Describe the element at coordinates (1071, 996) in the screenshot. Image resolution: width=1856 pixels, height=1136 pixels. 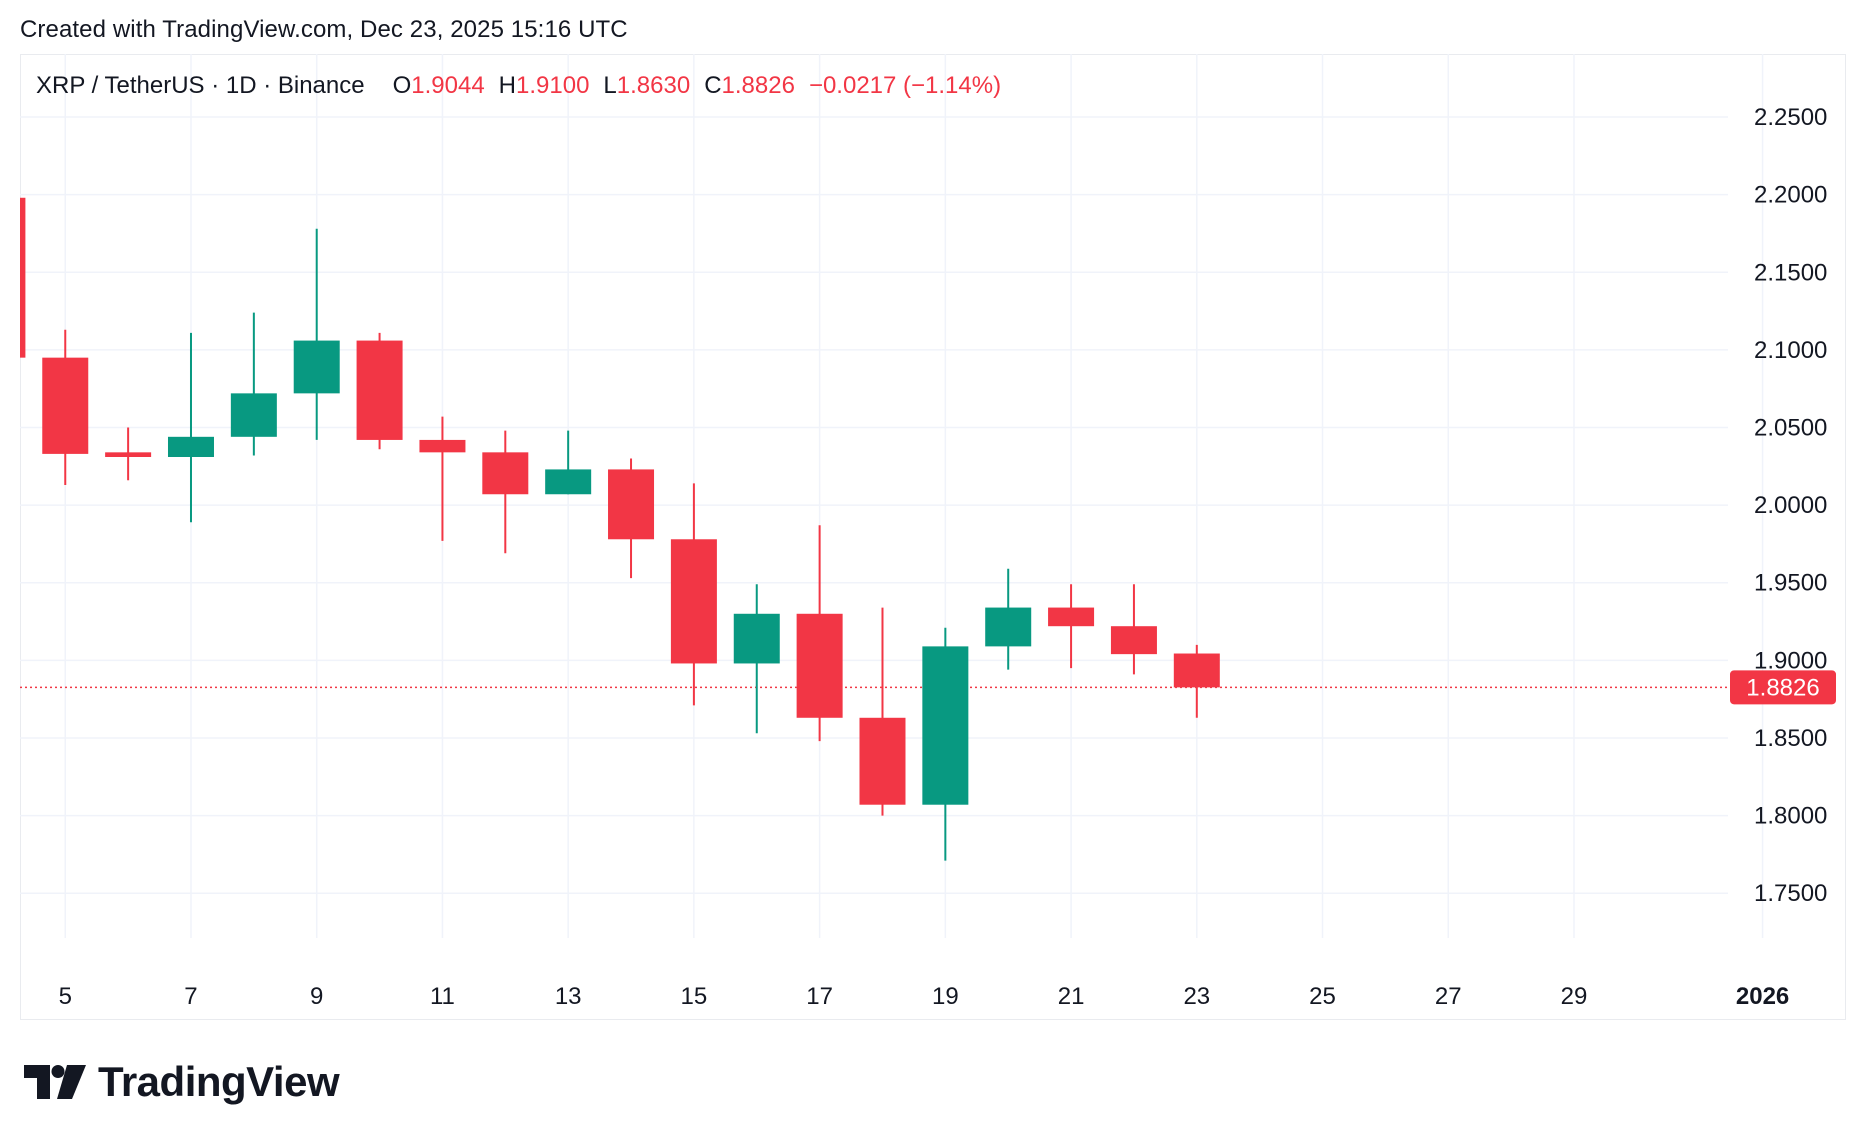
I see `time-tick-label: 21` at that location.